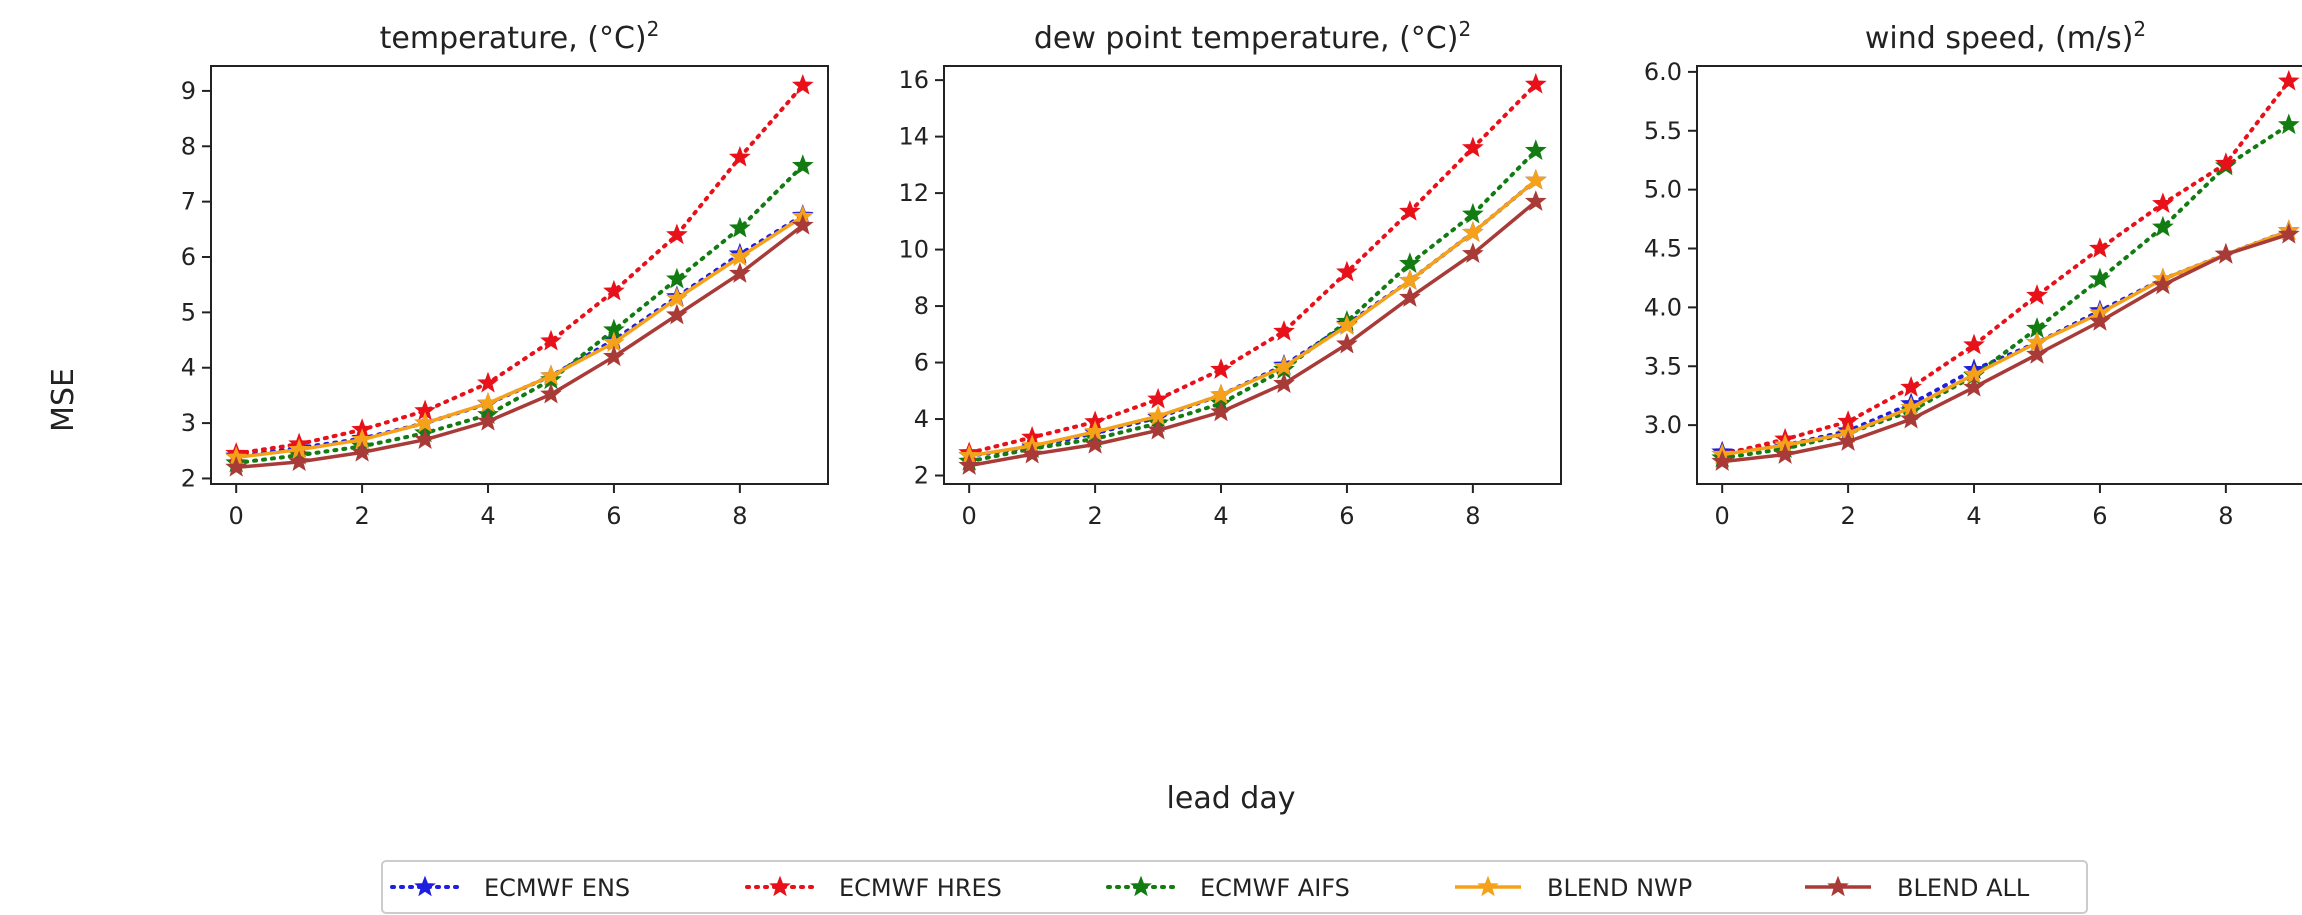 The width and height of the screenshot is (2302, 915). Describe the element at coordinates (1275, 888) in the screenshot. I see `legend-label-ecmwf-aifs: ECMWF AIFS` at that location.